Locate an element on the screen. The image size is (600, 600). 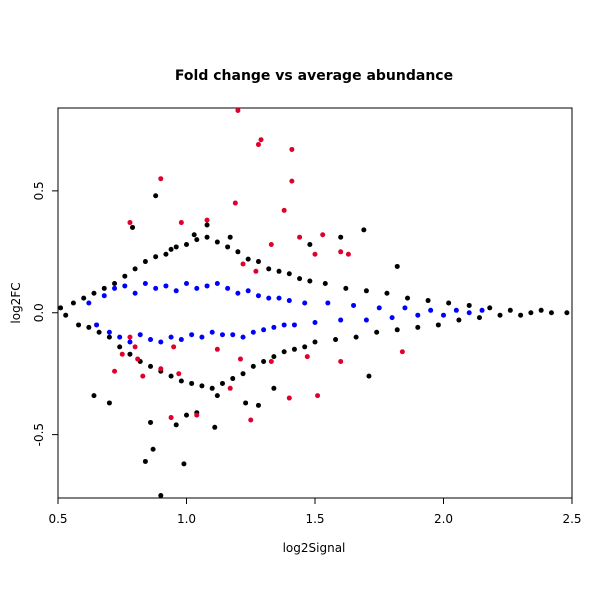
y-axis: -0.5 0.0 0.5 is located at coordinates (45, 313).